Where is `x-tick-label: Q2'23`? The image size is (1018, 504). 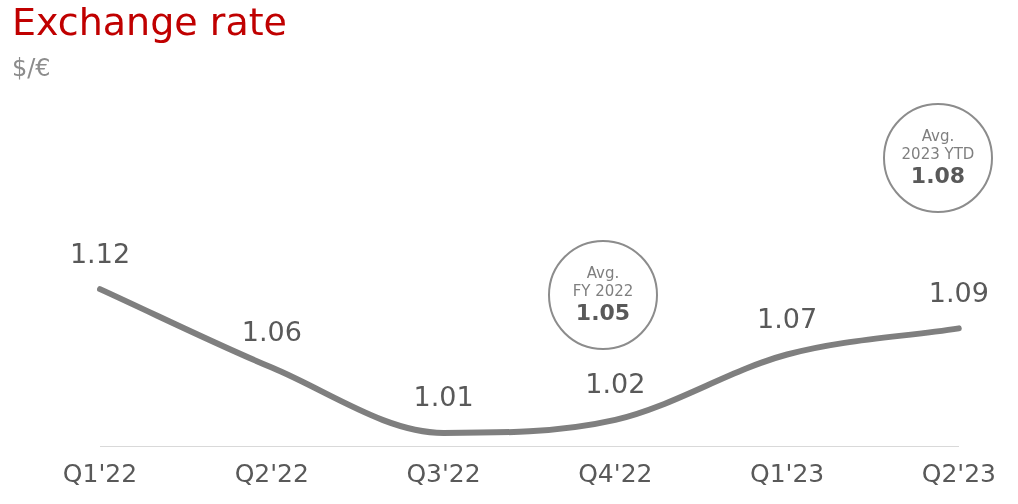
x-tick-label: Q2'23 is located at coordinates (959, 473).